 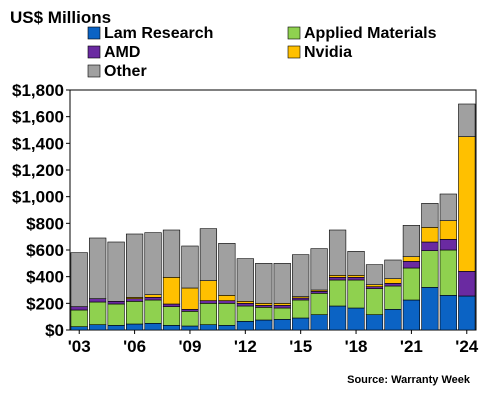 What do you see at coordinates (319, 304) in the screenshot?
I see `bar-segment-applied-materials-2016` at bounding box center [319, 304].